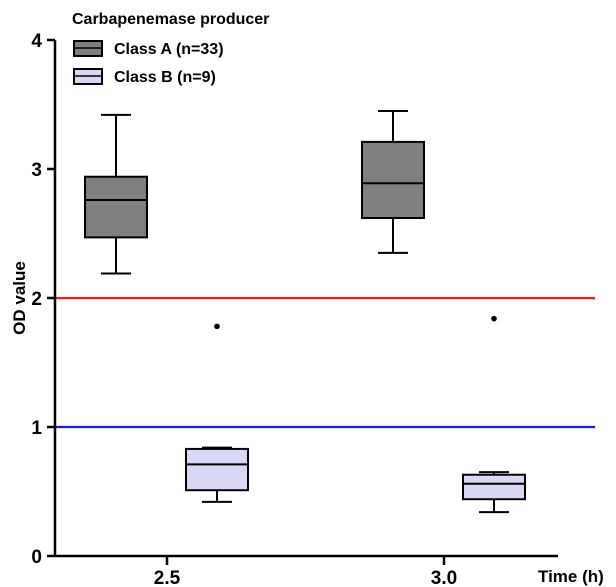  What do you see at coordinates (36, 170) in the screenshot?
I see `y-tick-label: 3` at bounding box center [36, 170].